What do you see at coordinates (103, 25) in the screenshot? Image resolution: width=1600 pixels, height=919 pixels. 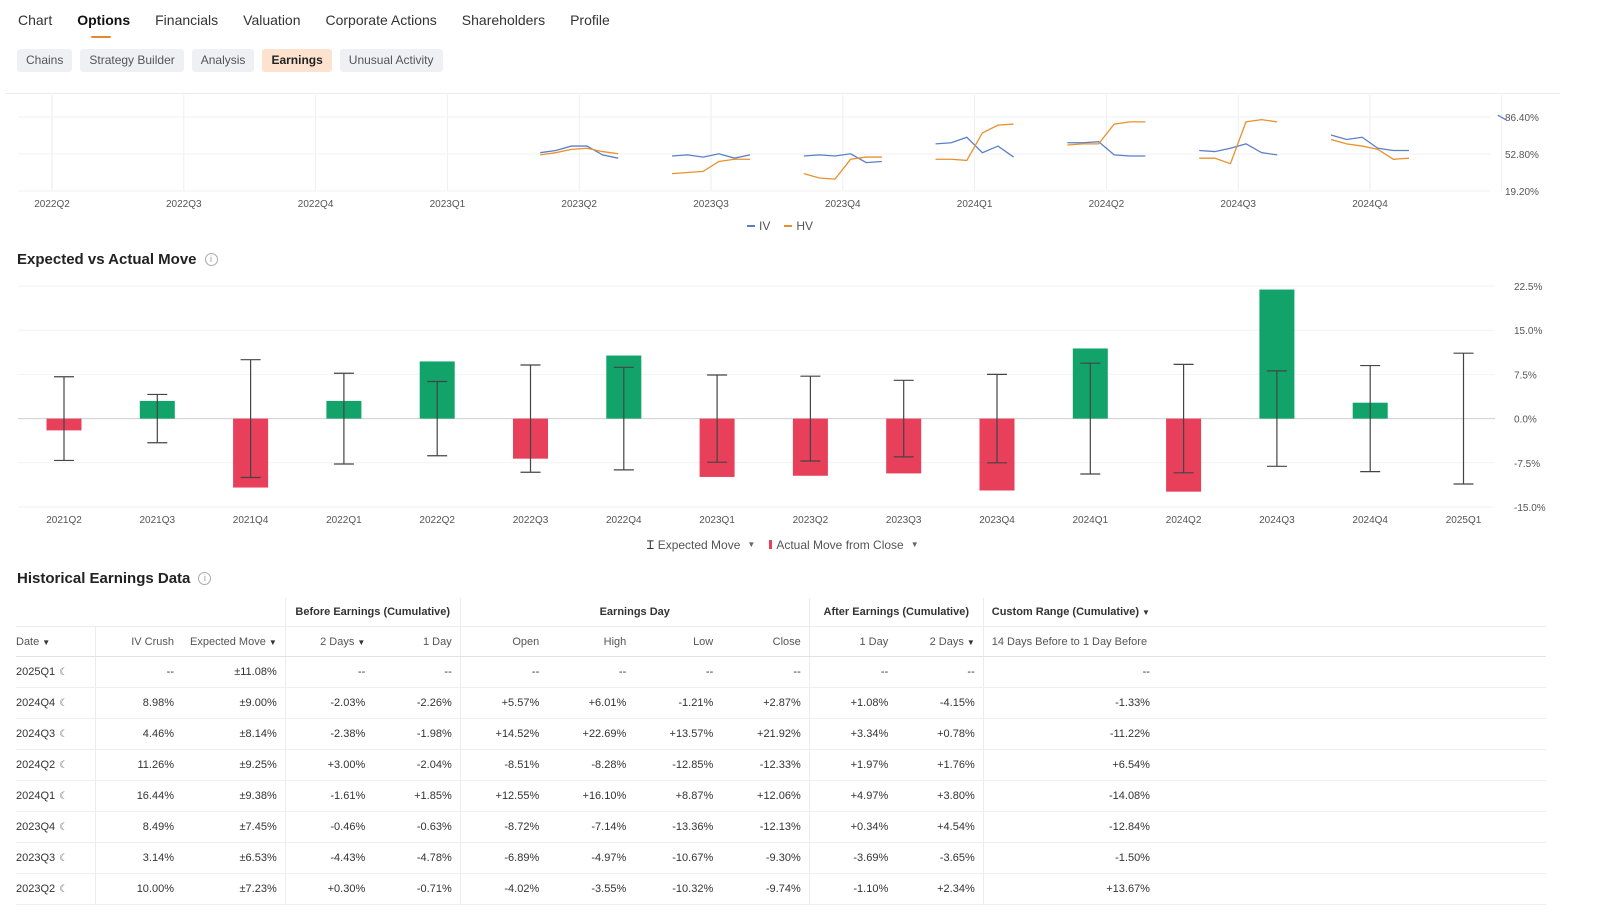 I see `tab-options: Options` at bounding box center [103, 25].